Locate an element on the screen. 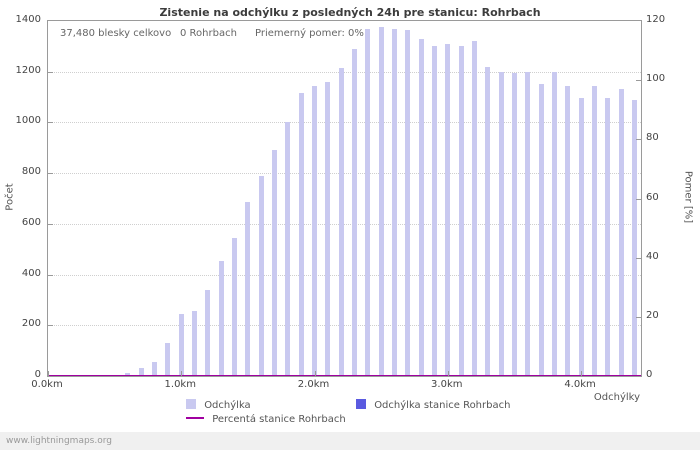  x-axis-tick-label: 3.0km is located at coordinates (447, 384).